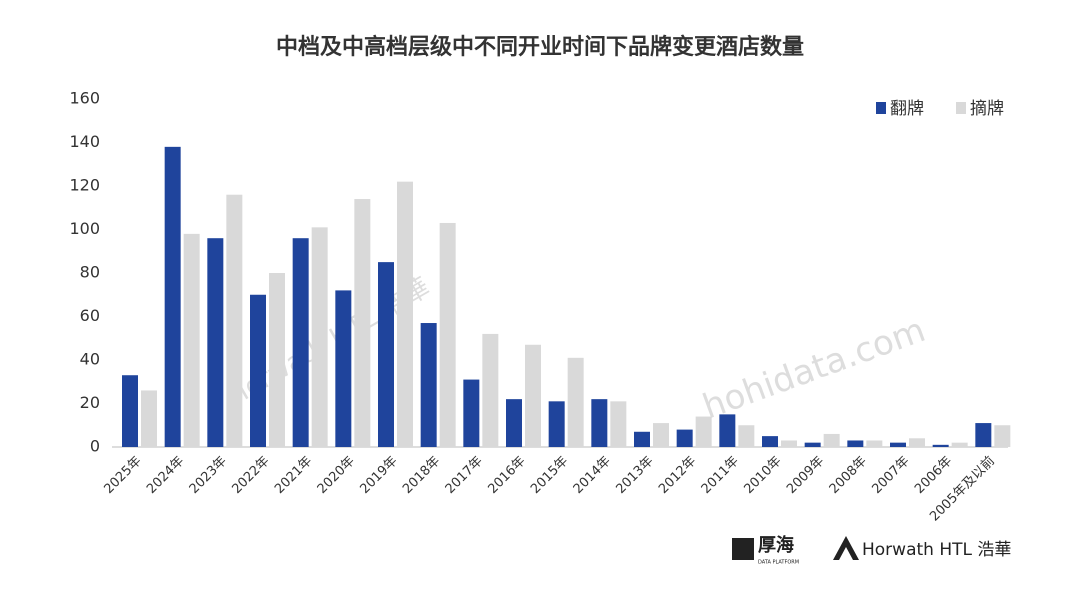 Image resolution: width=1080 pixels, height=599 pixels. What do you see at coordinates (90, 272) in the screenshot?
I see `y-tick-label: 80` at bounding box center [90, 272].